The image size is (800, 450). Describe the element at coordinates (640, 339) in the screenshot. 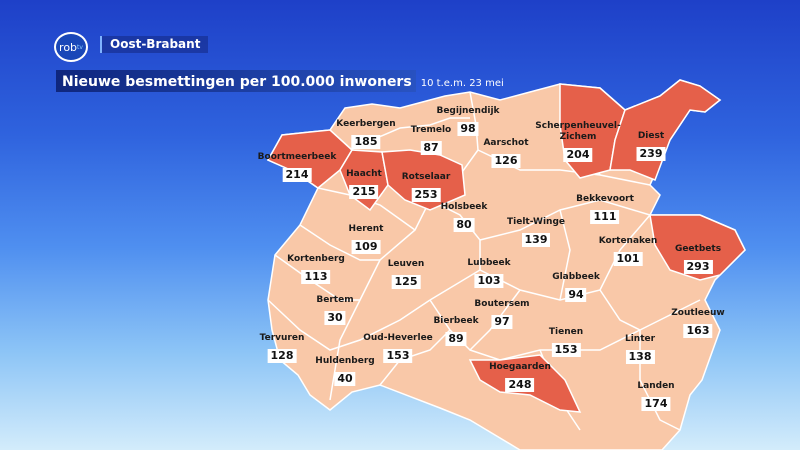

I see `muni-name: Linter` at that location.